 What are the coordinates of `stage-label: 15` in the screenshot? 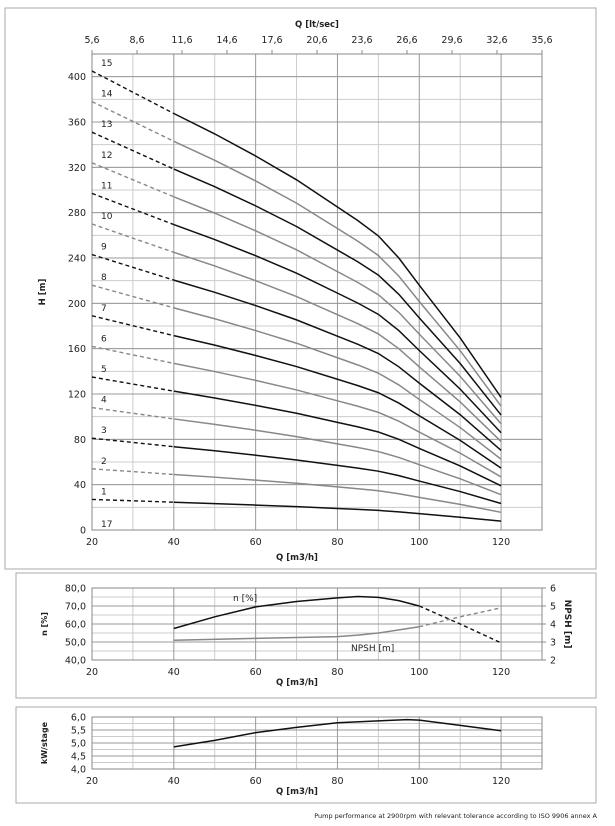 It's located at (106, 64).